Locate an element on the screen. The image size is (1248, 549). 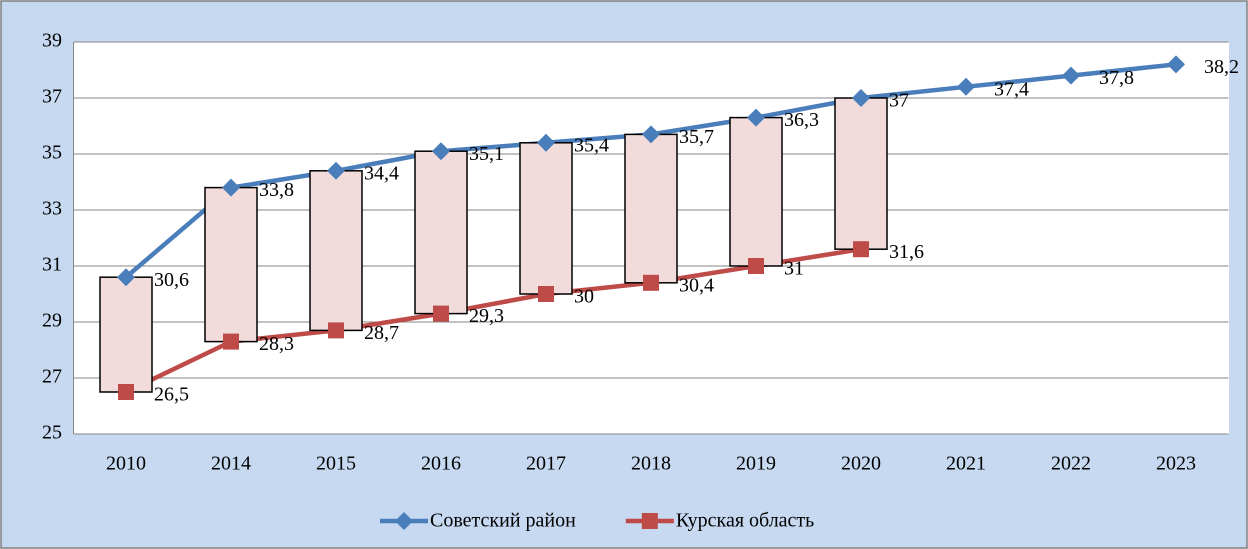
x-tick-label: 2016 is located at coordinates (441, 464).